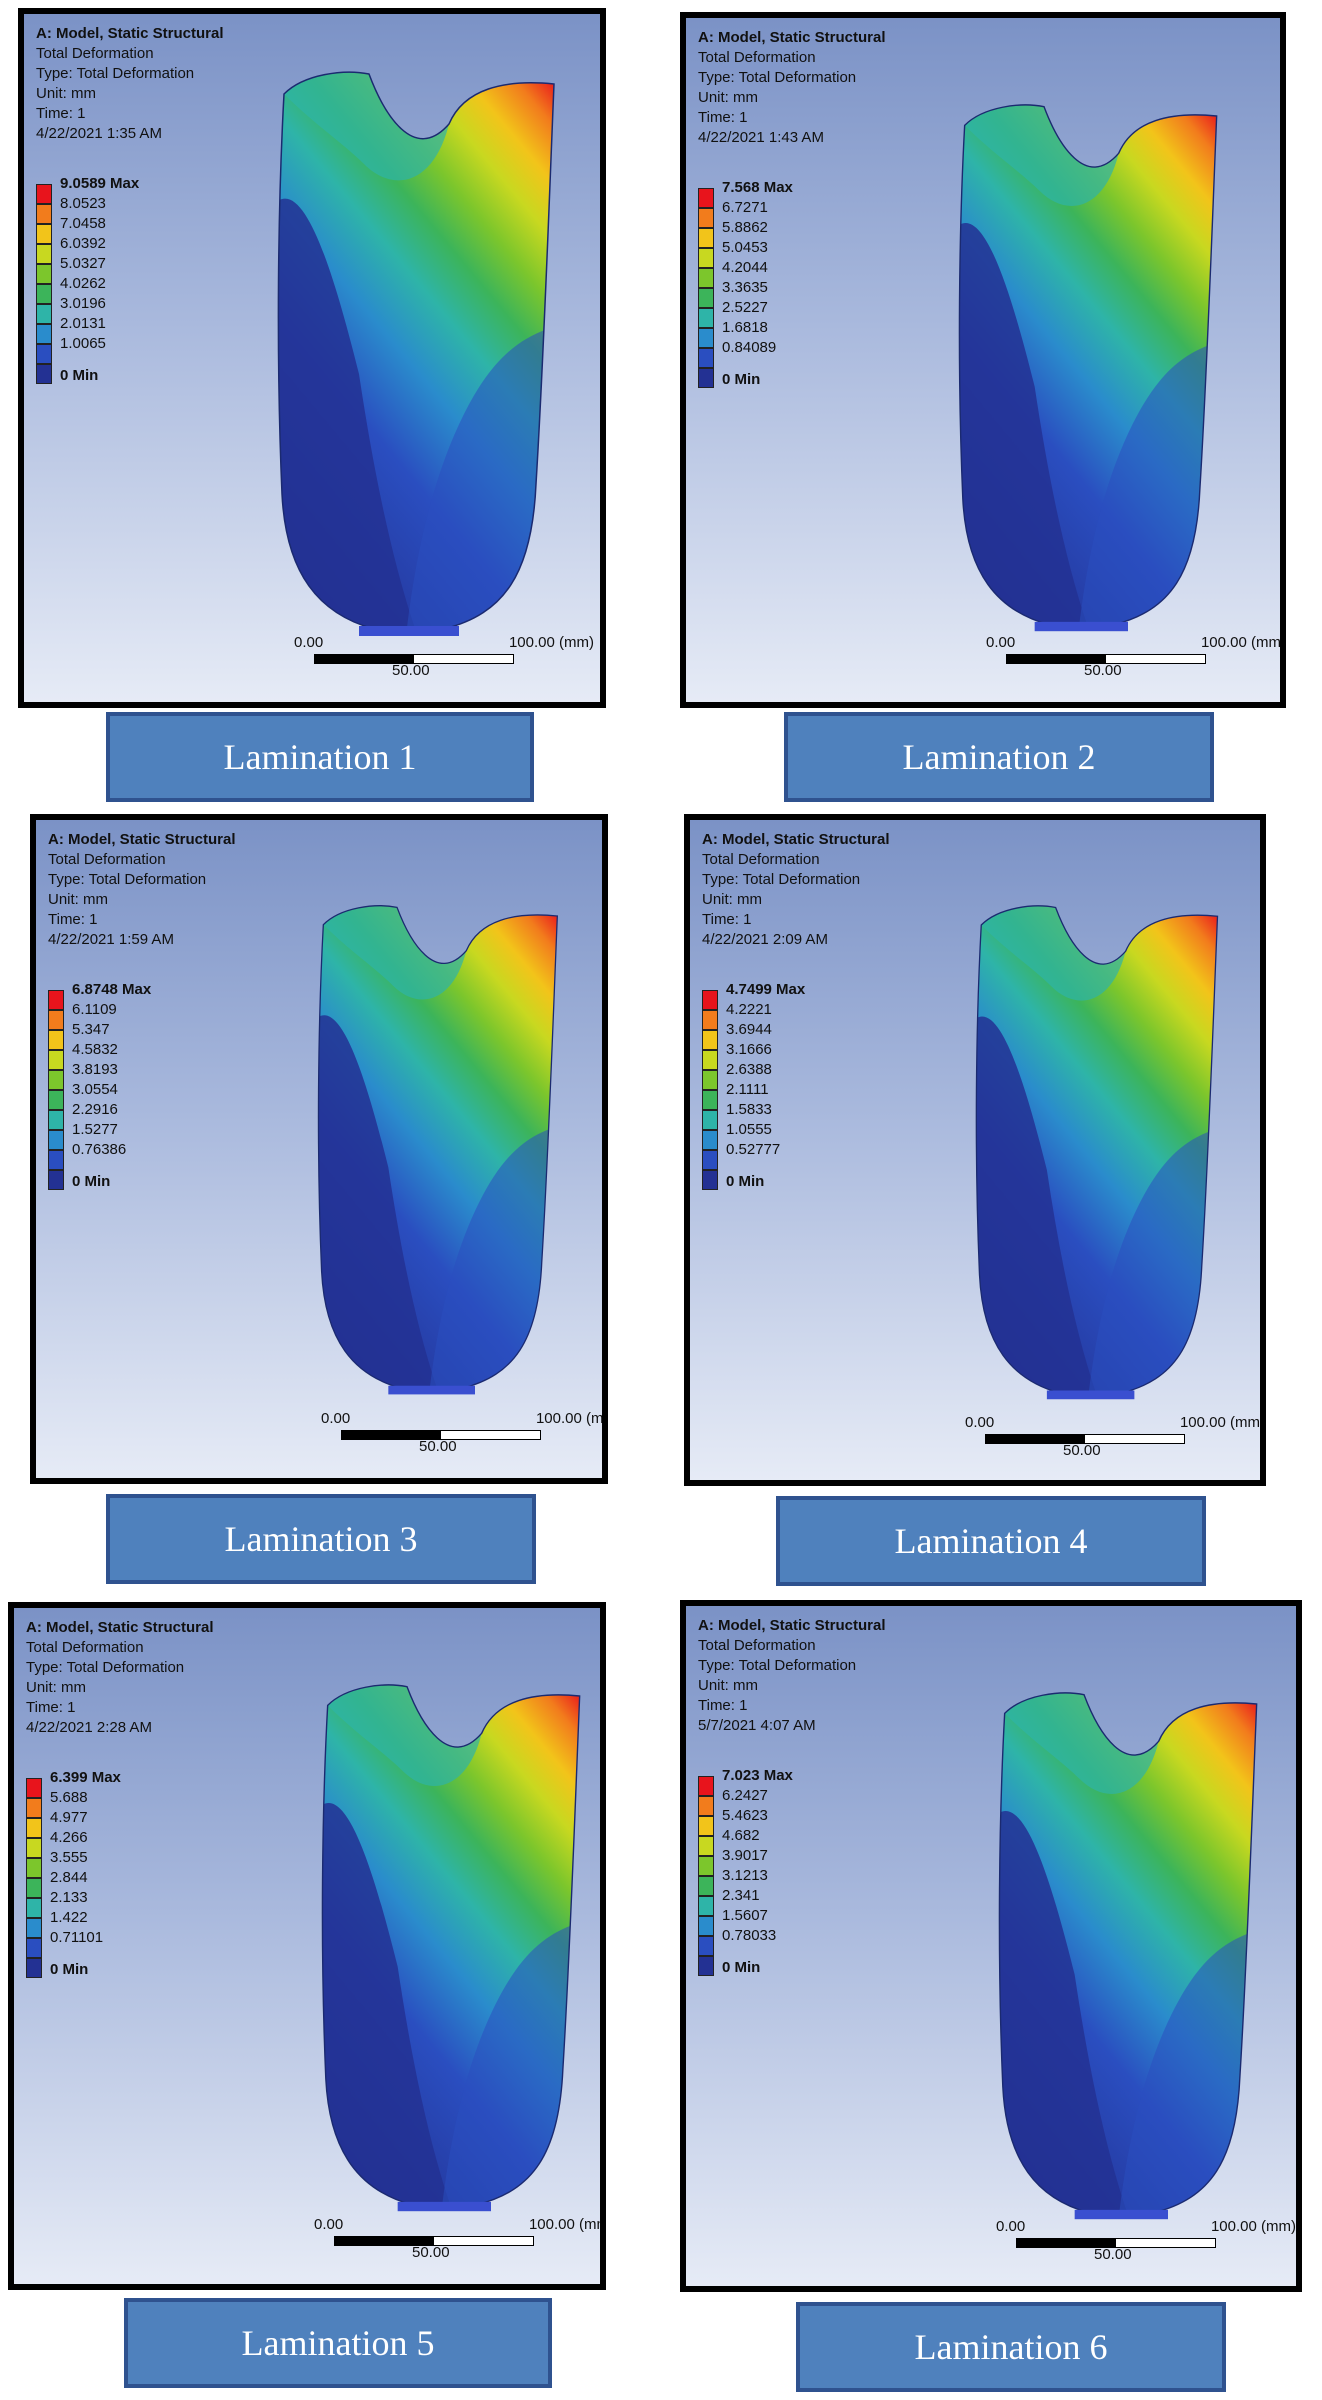 The height and width of the screenshot is (2400, 1322). I want to click on result-date: 4/22/2021 1:35 AM, so click(99, 133).